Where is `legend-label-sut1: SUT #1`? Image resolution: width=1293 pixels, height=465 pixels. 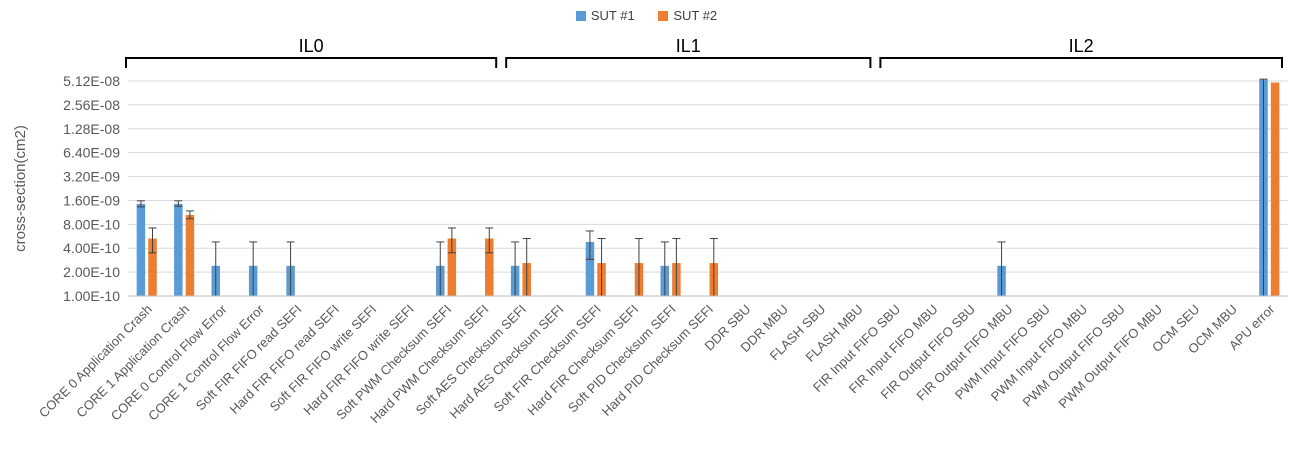 legend-label-sut1: SUT #1 is located at coordinates (612, 15).